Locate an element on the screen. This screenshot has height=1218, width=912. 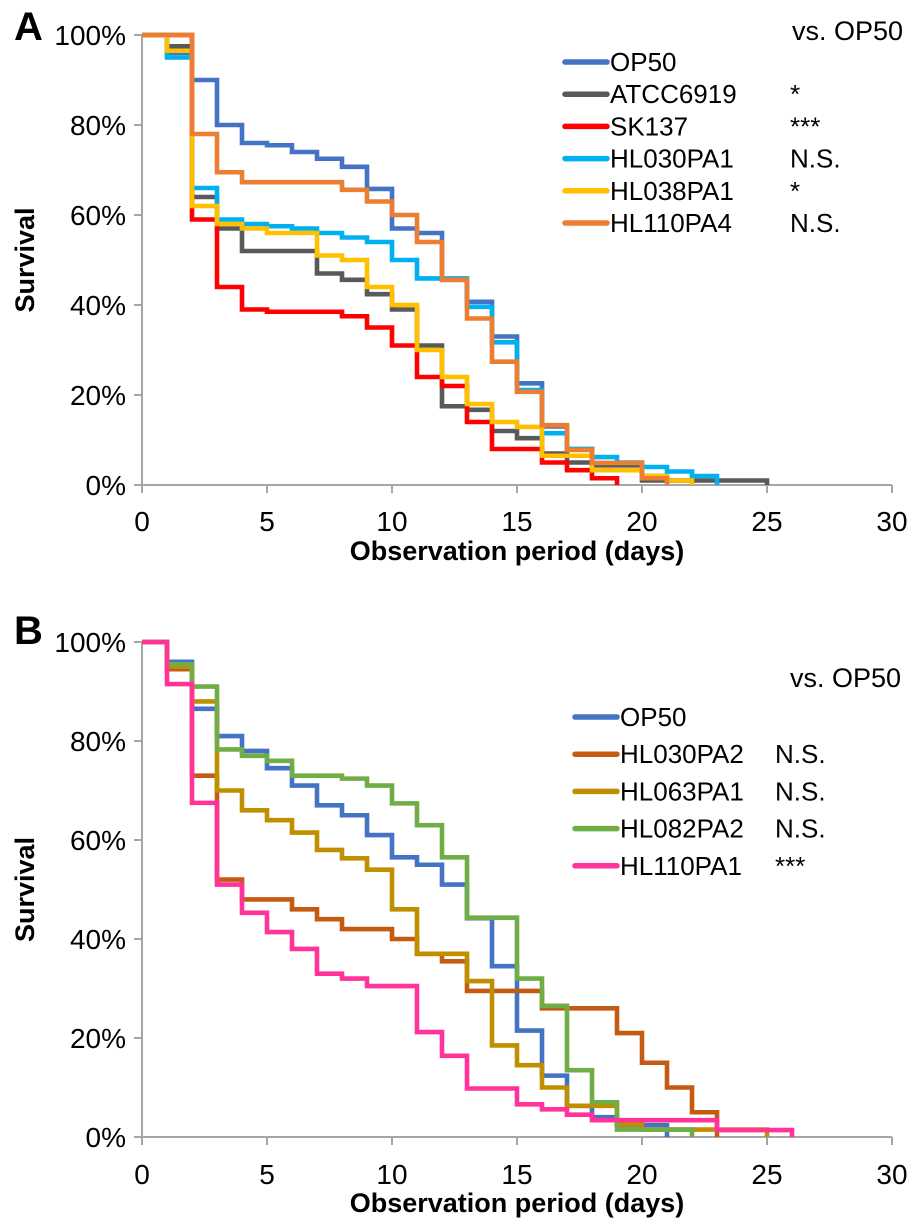
legend-item-hl063pa1: HL063PA1 N.S. is located at coordinates (699, 791).